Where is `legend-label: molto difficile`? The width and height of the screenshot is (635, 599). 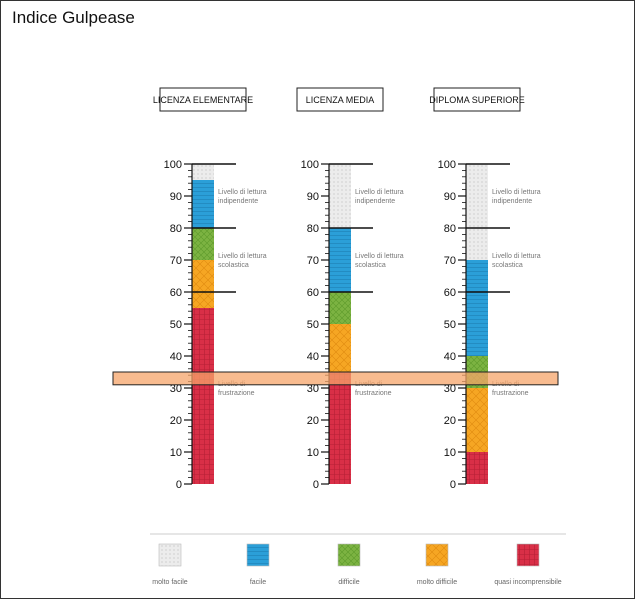 legend-label: molto difficile is located at coordinates (437, 582).